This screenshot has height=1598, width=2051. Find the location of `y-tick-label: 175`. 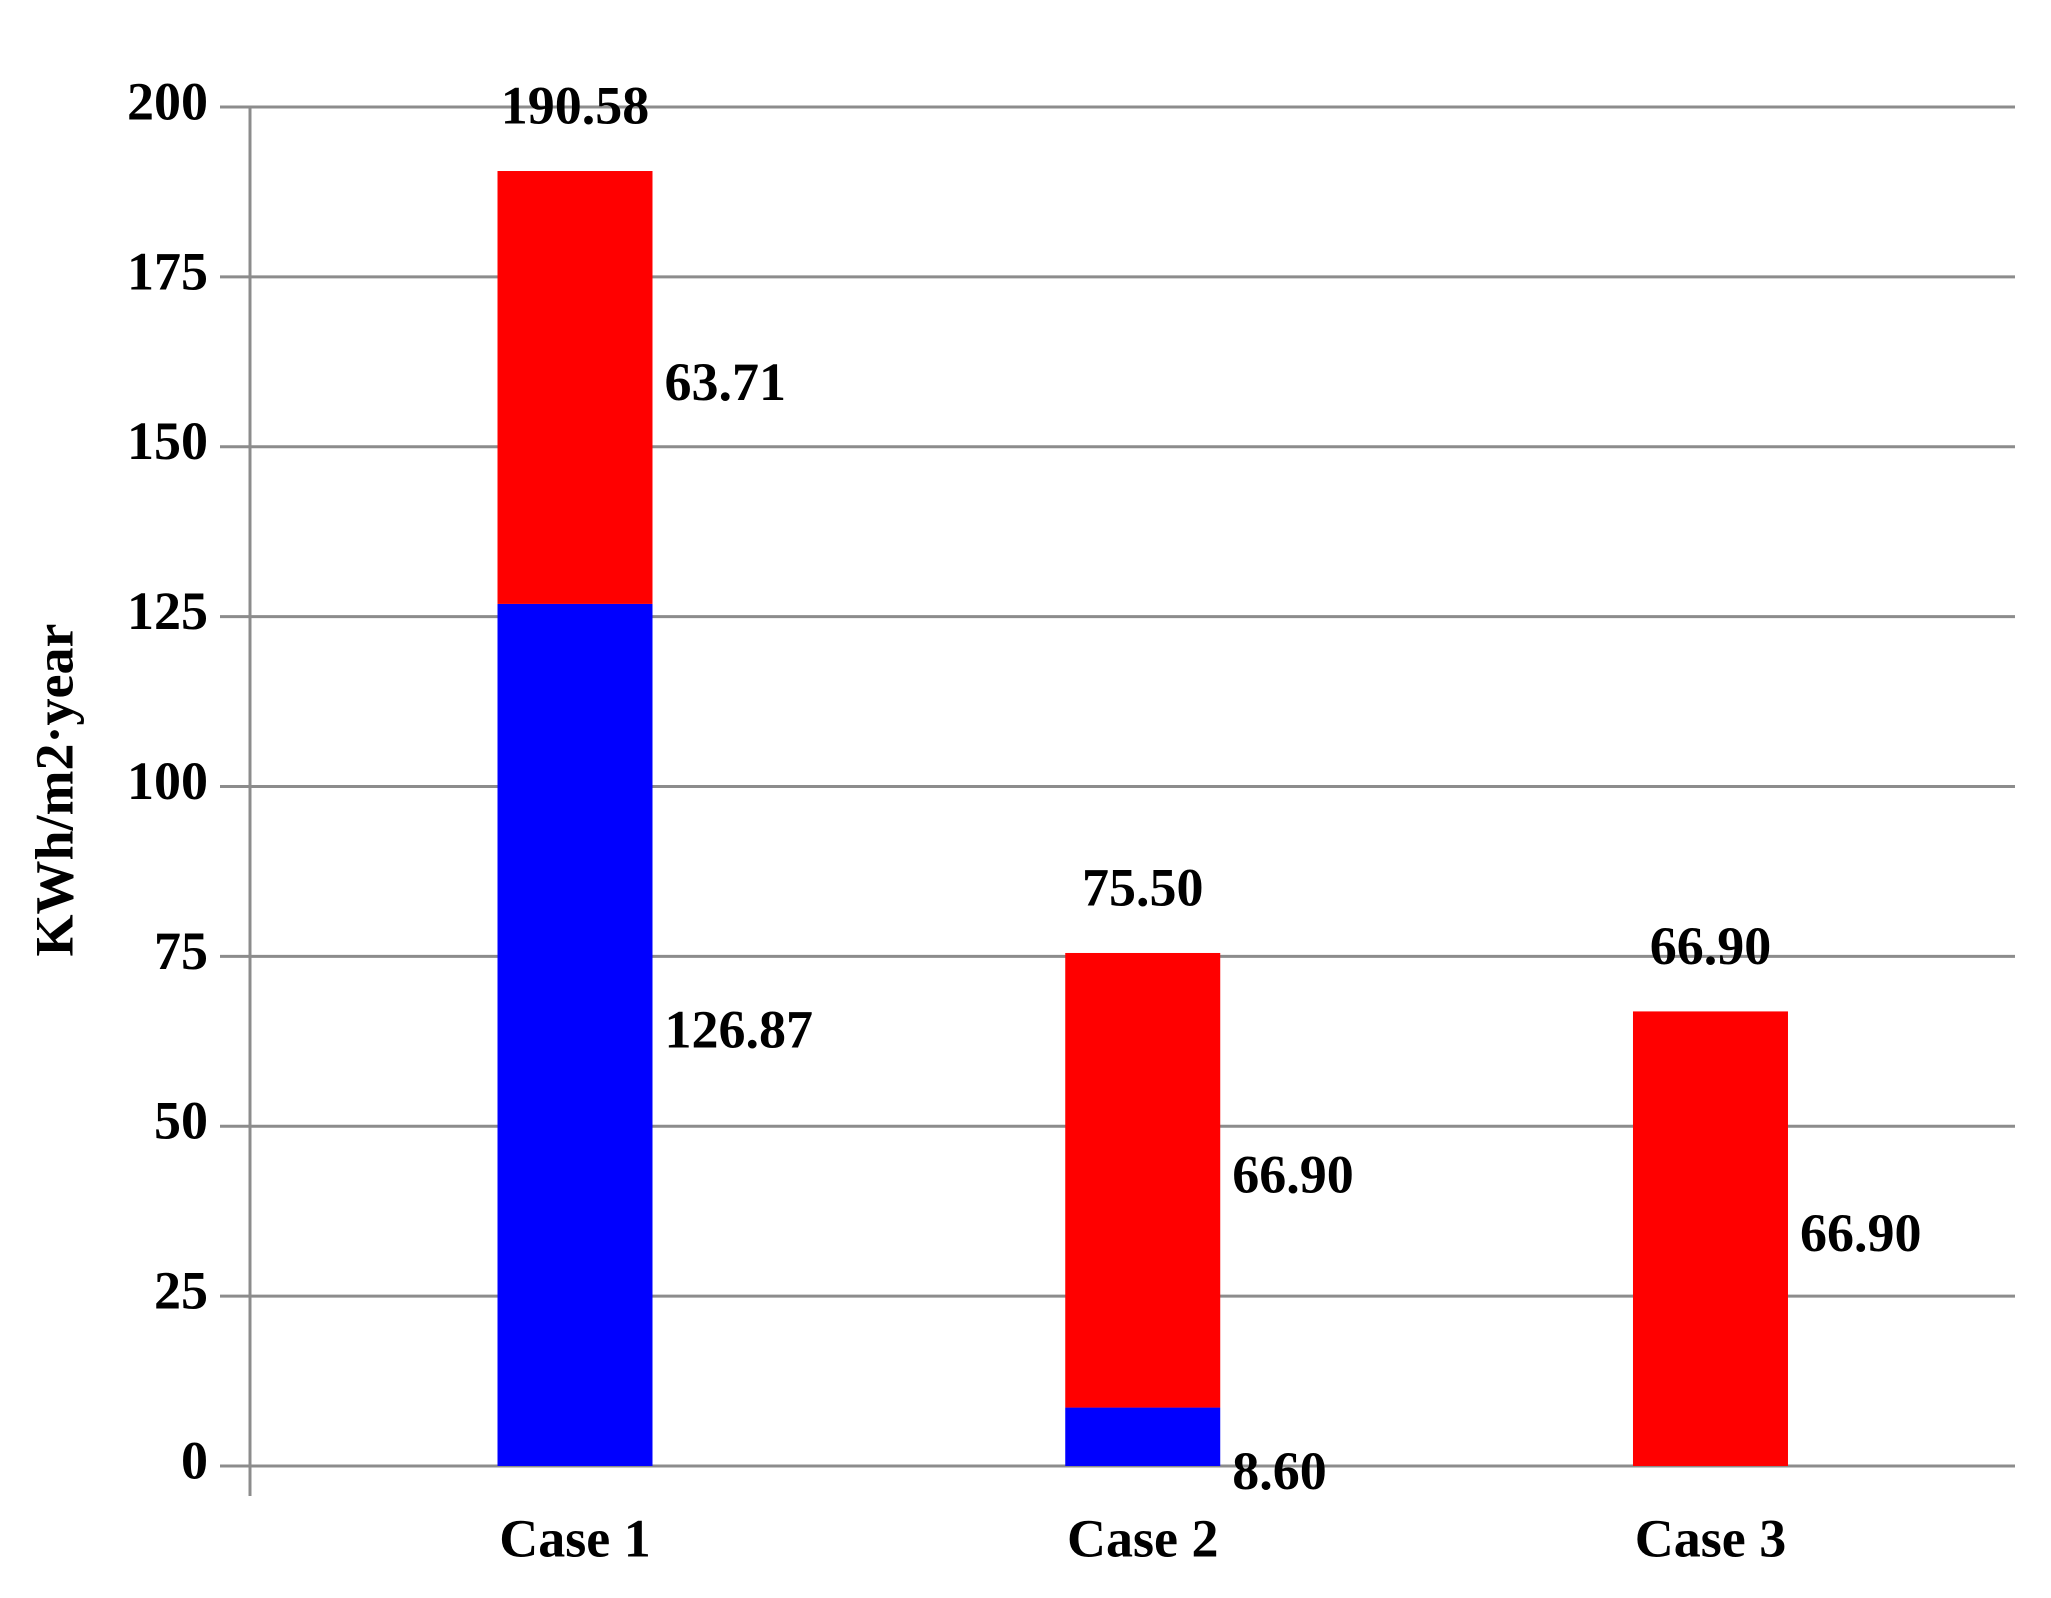

y-tick-label: 175 is located at coordinates (167, 271).